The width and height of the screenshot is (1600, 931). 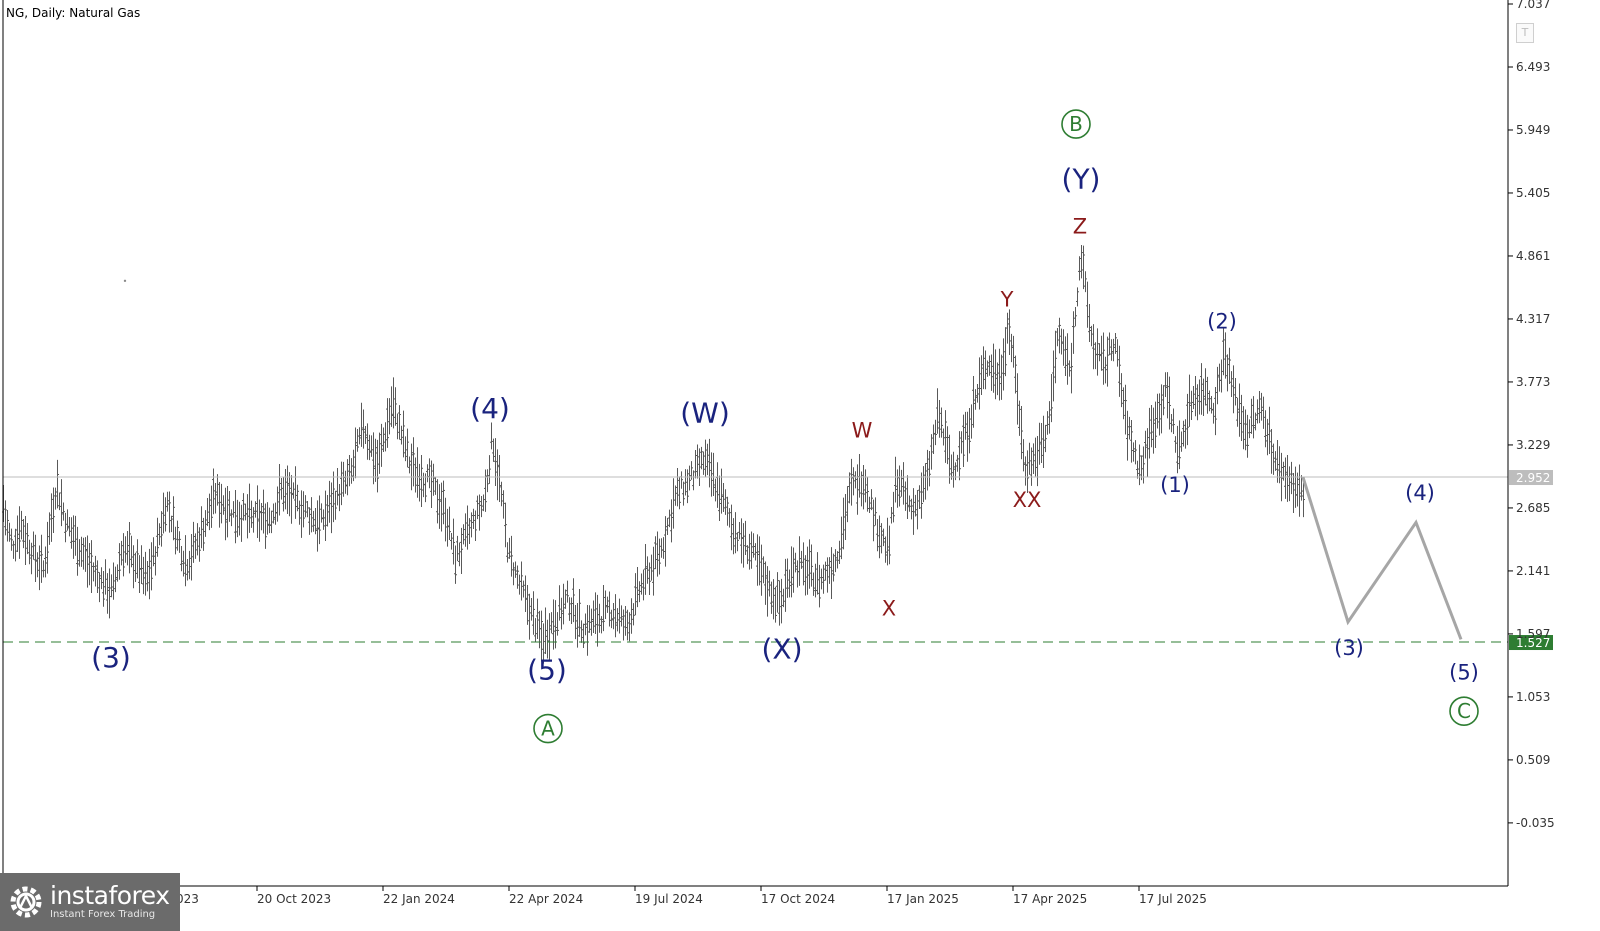 I want to click on y-tick-label: 4.861, so click(x=1533, y=256).